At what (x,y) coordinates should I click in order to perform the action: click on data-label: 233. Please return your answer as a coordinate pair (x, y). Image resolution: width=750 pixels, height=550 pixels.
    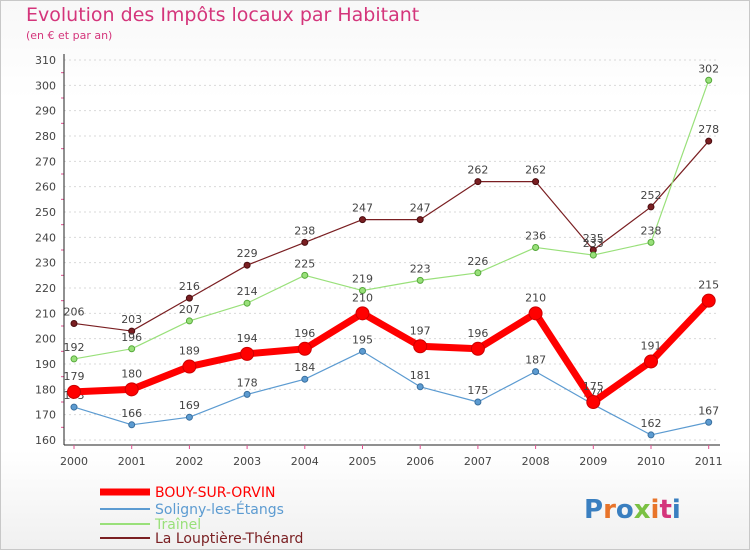
    Looking at the image, I should click on (593, 243).